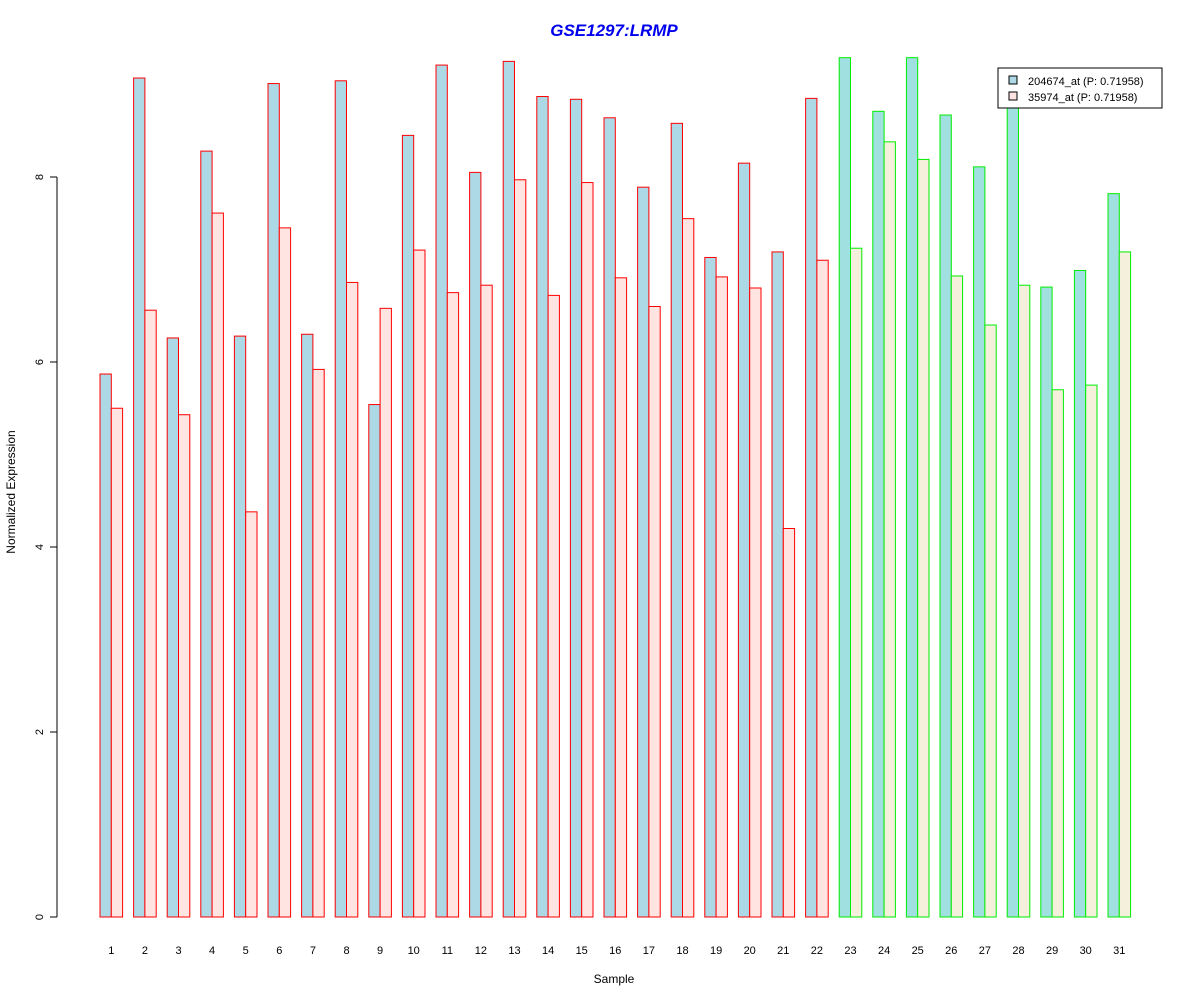 The image size is (1200, 1000). I want to click on x-tick-label: 12, so click(481, 951).